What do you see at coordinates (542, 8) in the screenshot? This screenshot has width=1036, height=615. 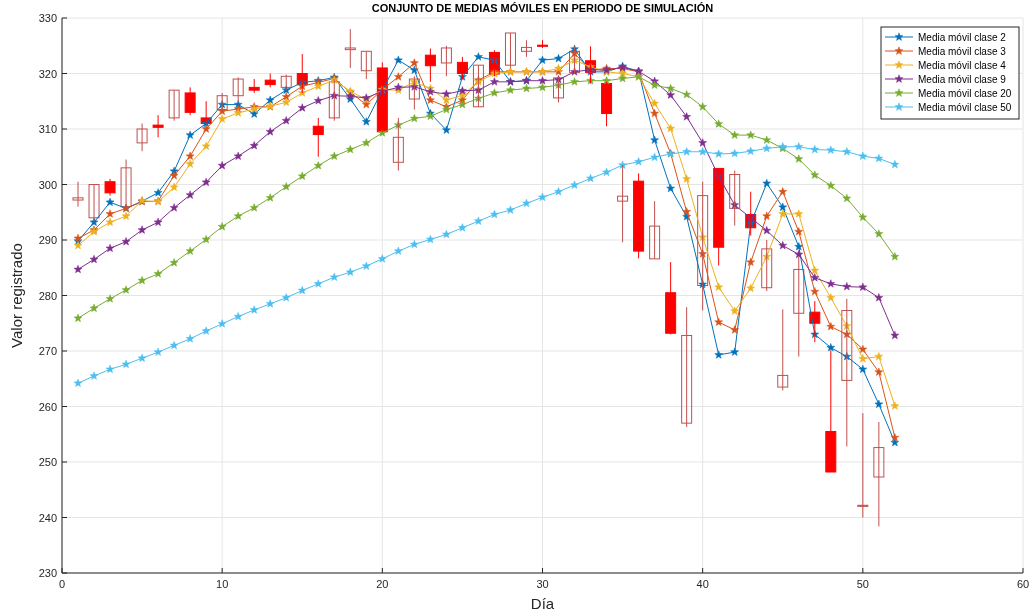 I see `chart-title: CONJUNTO DE MEDIAS MÓVILES EN PERIODO DE SIMULACIÓN` at bounding box center [542, 8].